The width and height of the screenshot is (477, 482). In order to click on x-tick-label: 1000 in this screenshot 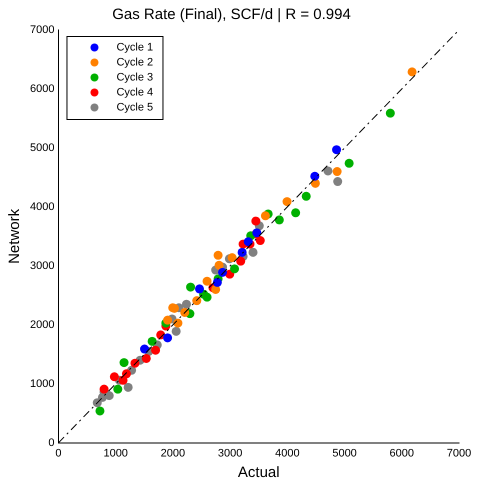, I will do `click(115, 453)`.